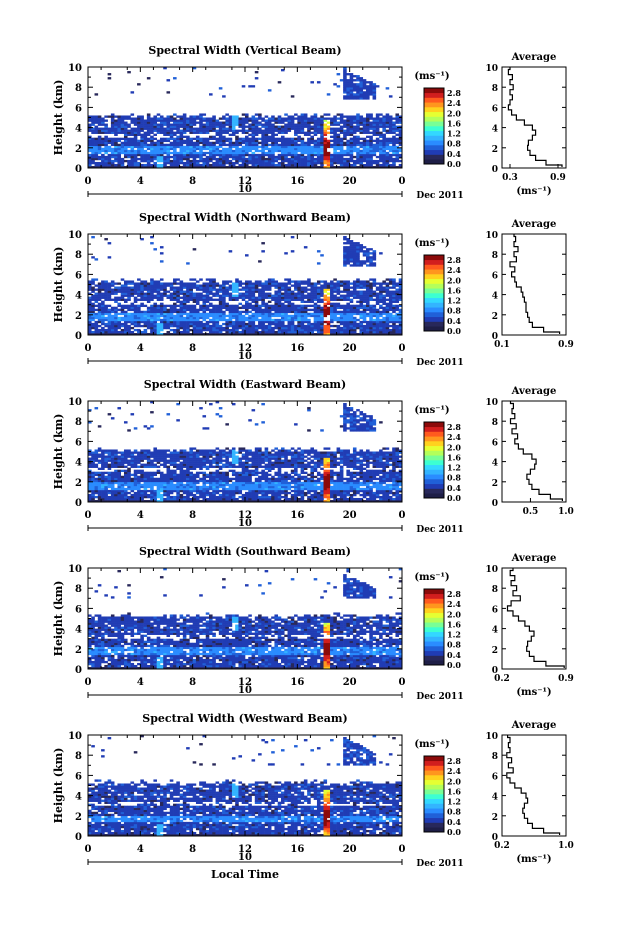 The height and width of the screenshot is (929, 623). Describe the element at coordinates (58, 285) in the screenshot. I see `y-axis-label: Height (km)` at that location.